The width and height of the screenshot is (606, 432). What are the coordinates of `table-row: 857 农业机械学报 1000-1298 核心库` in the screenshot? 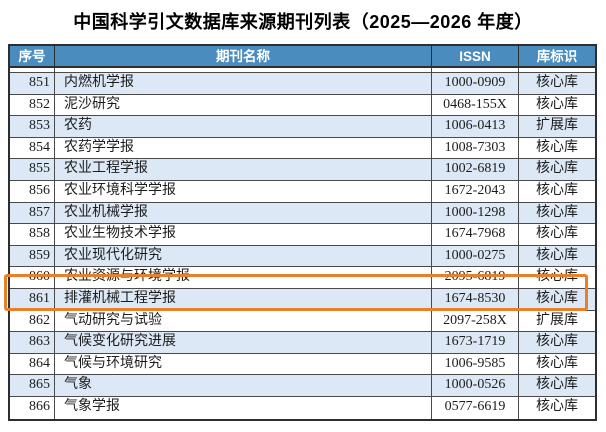 It's located at (302, 213).